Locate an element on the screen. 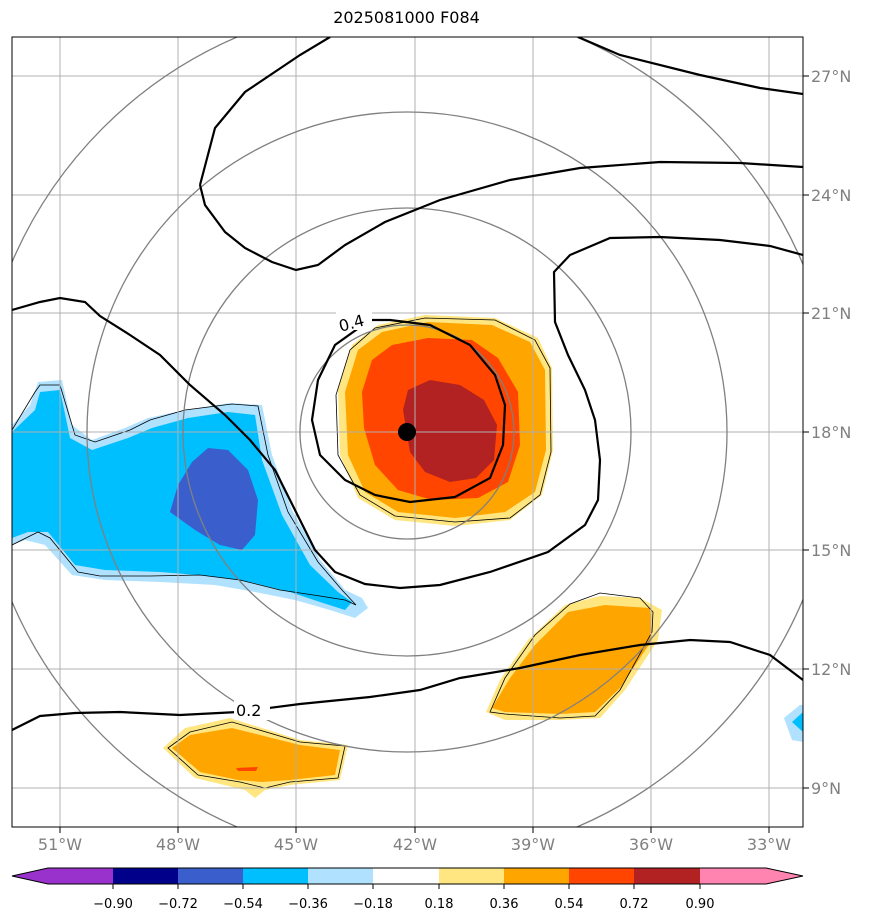  lat-label: 15°N is located at coordinates (831, 550).